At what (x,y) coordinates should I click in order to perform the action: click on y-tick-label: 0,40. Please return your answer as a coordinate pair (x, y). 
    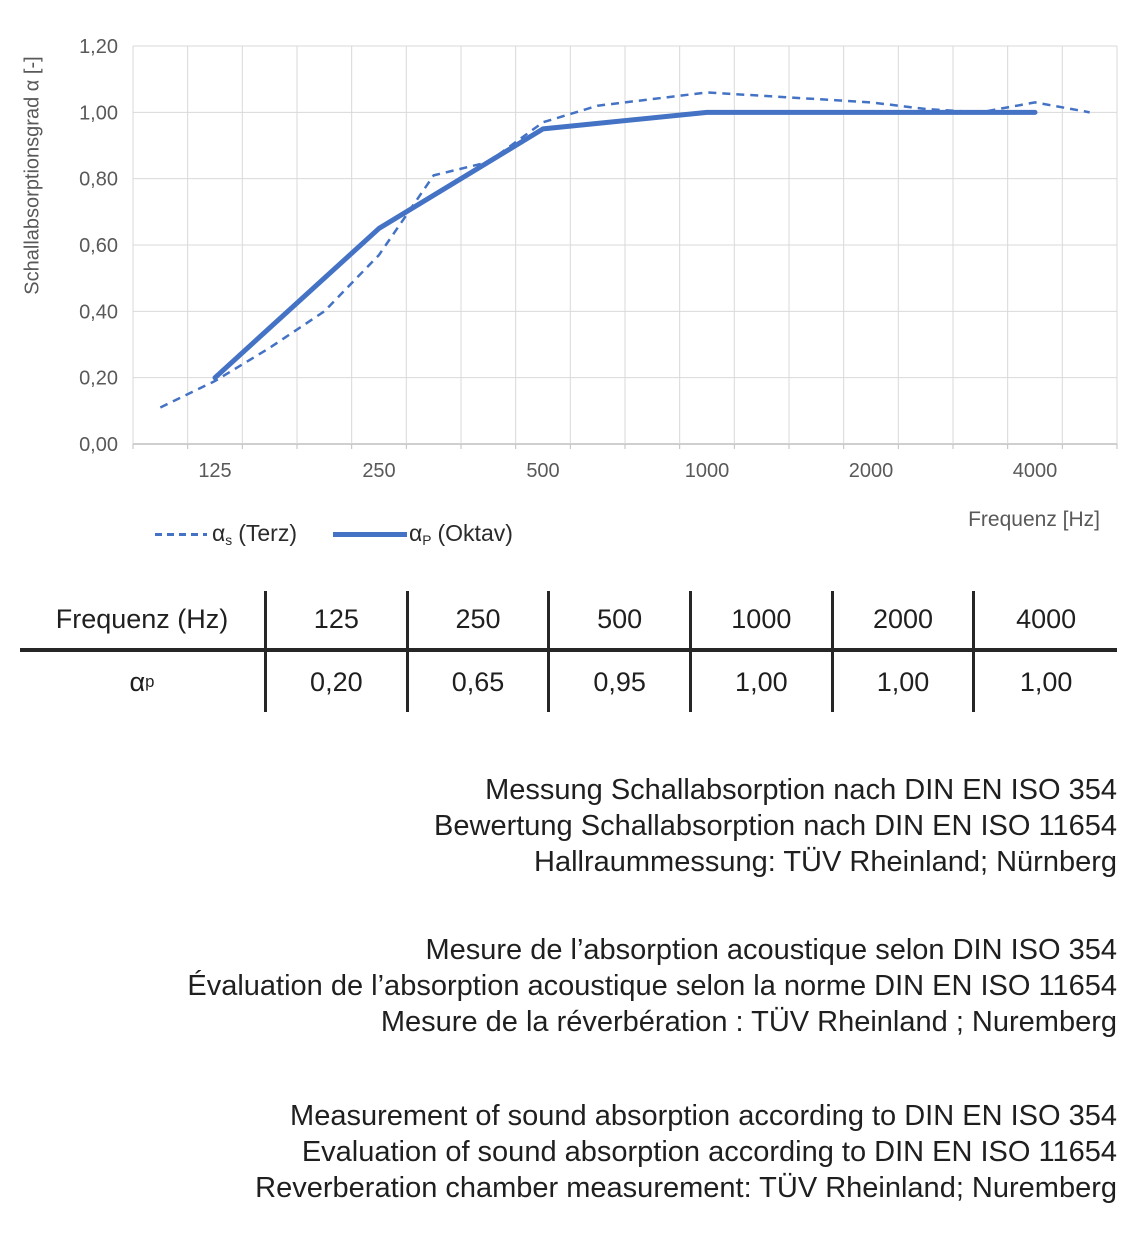
    Looking at the image, I should click on (98, 312).